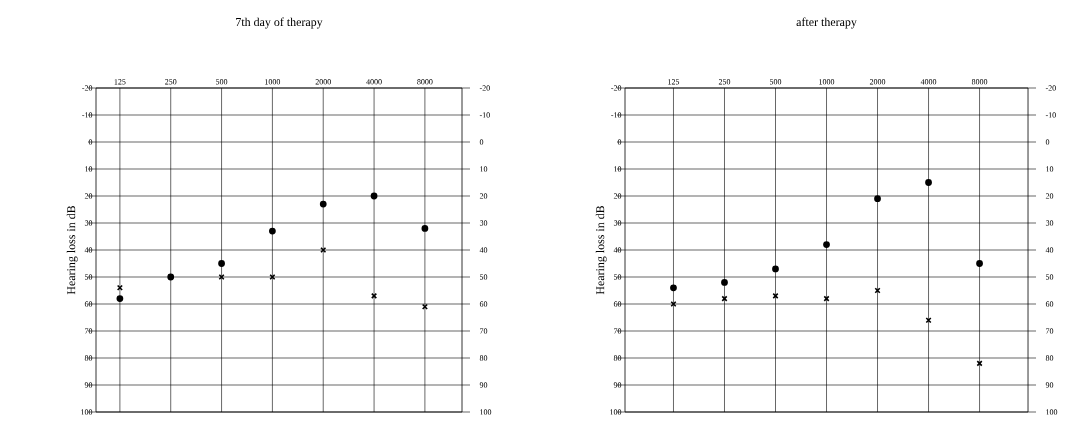  I want to click on chart-title: 7th day of therapy, so click(279, 23).